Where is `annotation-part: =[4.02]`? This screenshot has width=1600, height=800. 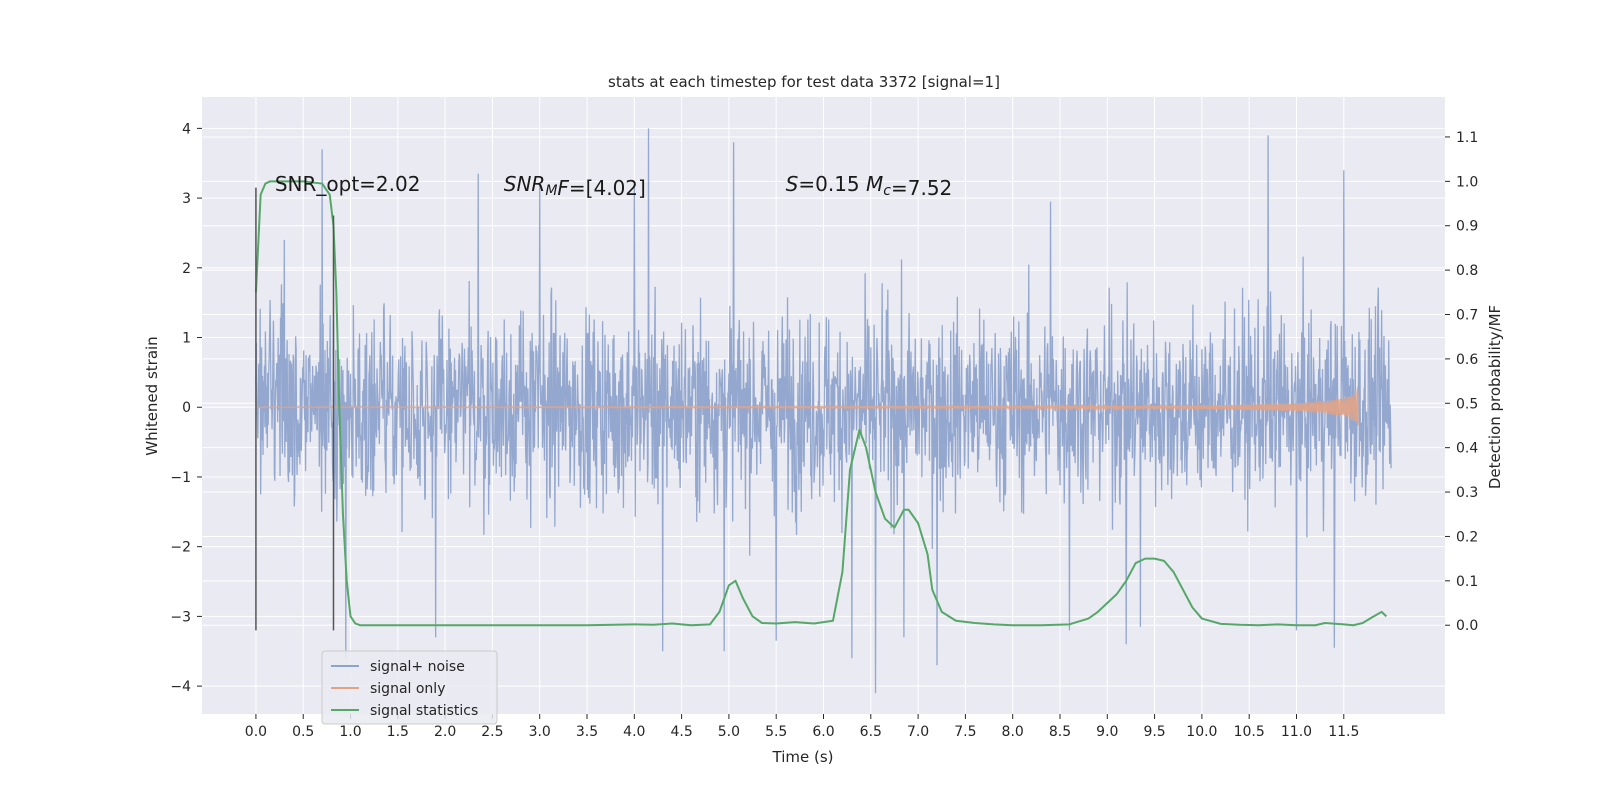
annotation-part: =[4.02] is located at coordinates (607, 188).